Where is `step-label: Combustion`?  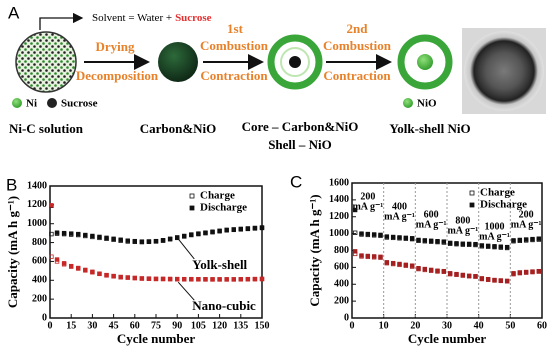
step-label: Combustion is located at coordinates (357, 45).